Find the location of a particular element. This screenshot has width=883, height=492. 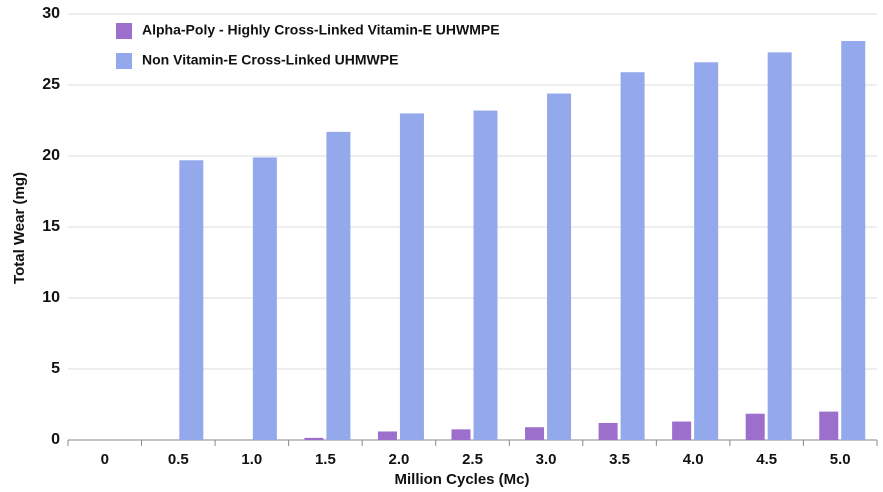

x-tick-label: 0.5 is located at coordinates (178, 459).